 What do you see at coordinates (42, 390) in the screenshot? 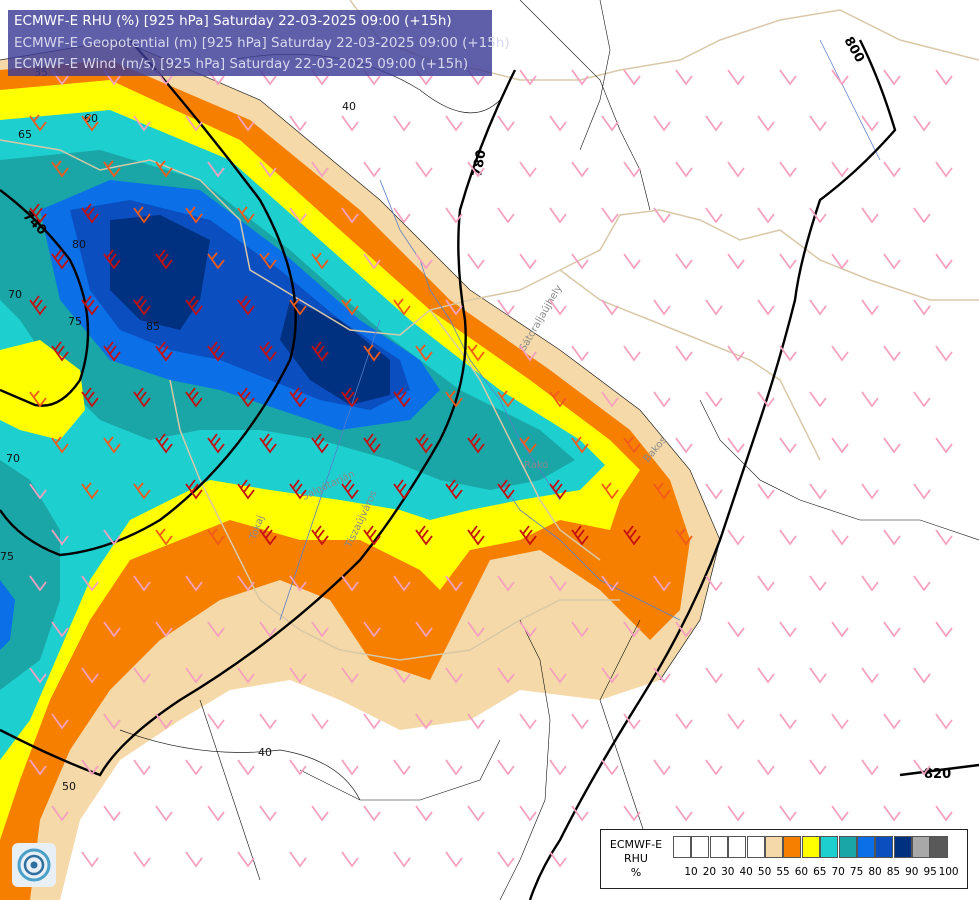
I see `rhu-band-65-left` at bounding box center [42, 390].